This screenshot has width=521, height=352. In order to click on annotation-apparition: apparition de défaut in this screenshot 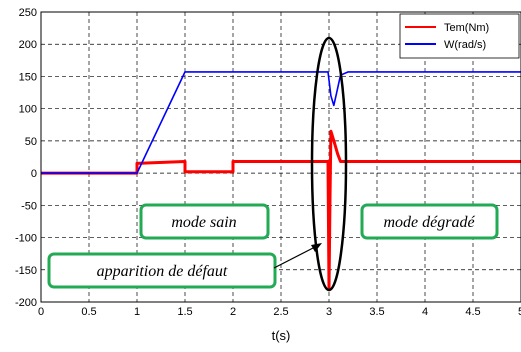, I will do `click(162, 270)`.